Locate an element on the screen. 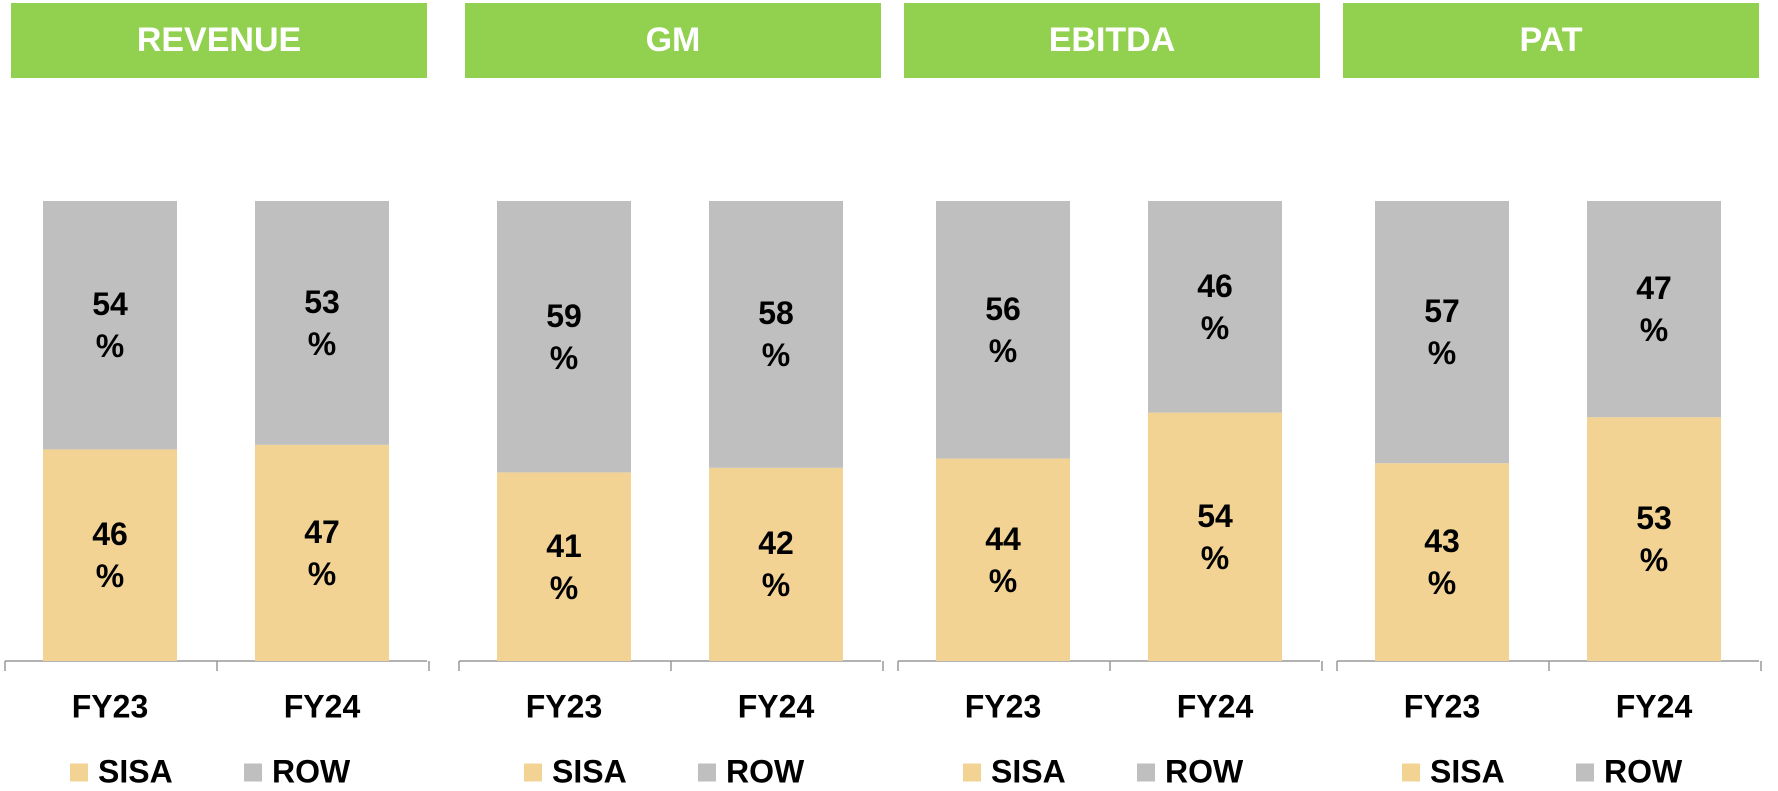  data-label: 56 % is located at coordinates (1003, 329).